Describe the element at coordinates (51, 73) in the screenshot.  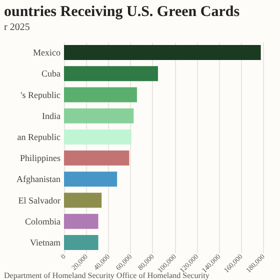
I see `y-tick-label: Cuba` at that location.